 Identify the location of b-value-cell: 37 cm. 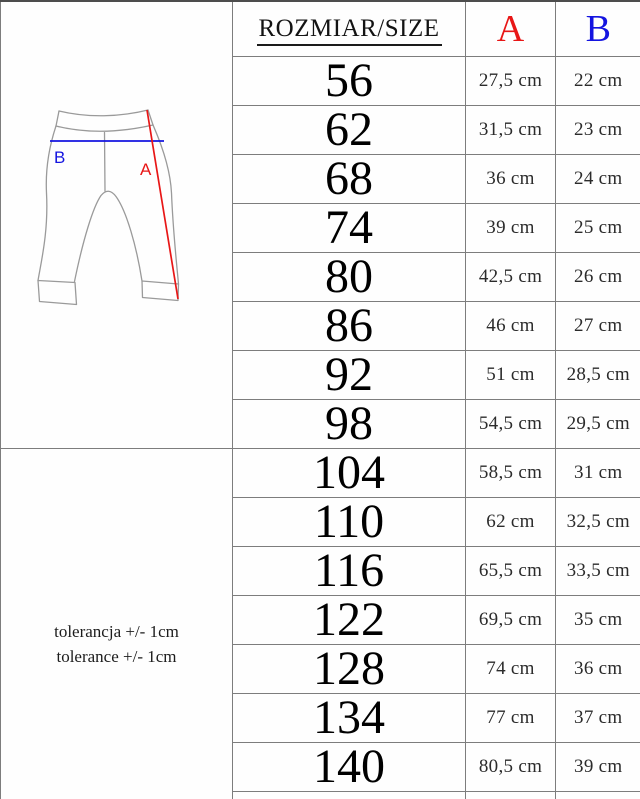
(597, 717).